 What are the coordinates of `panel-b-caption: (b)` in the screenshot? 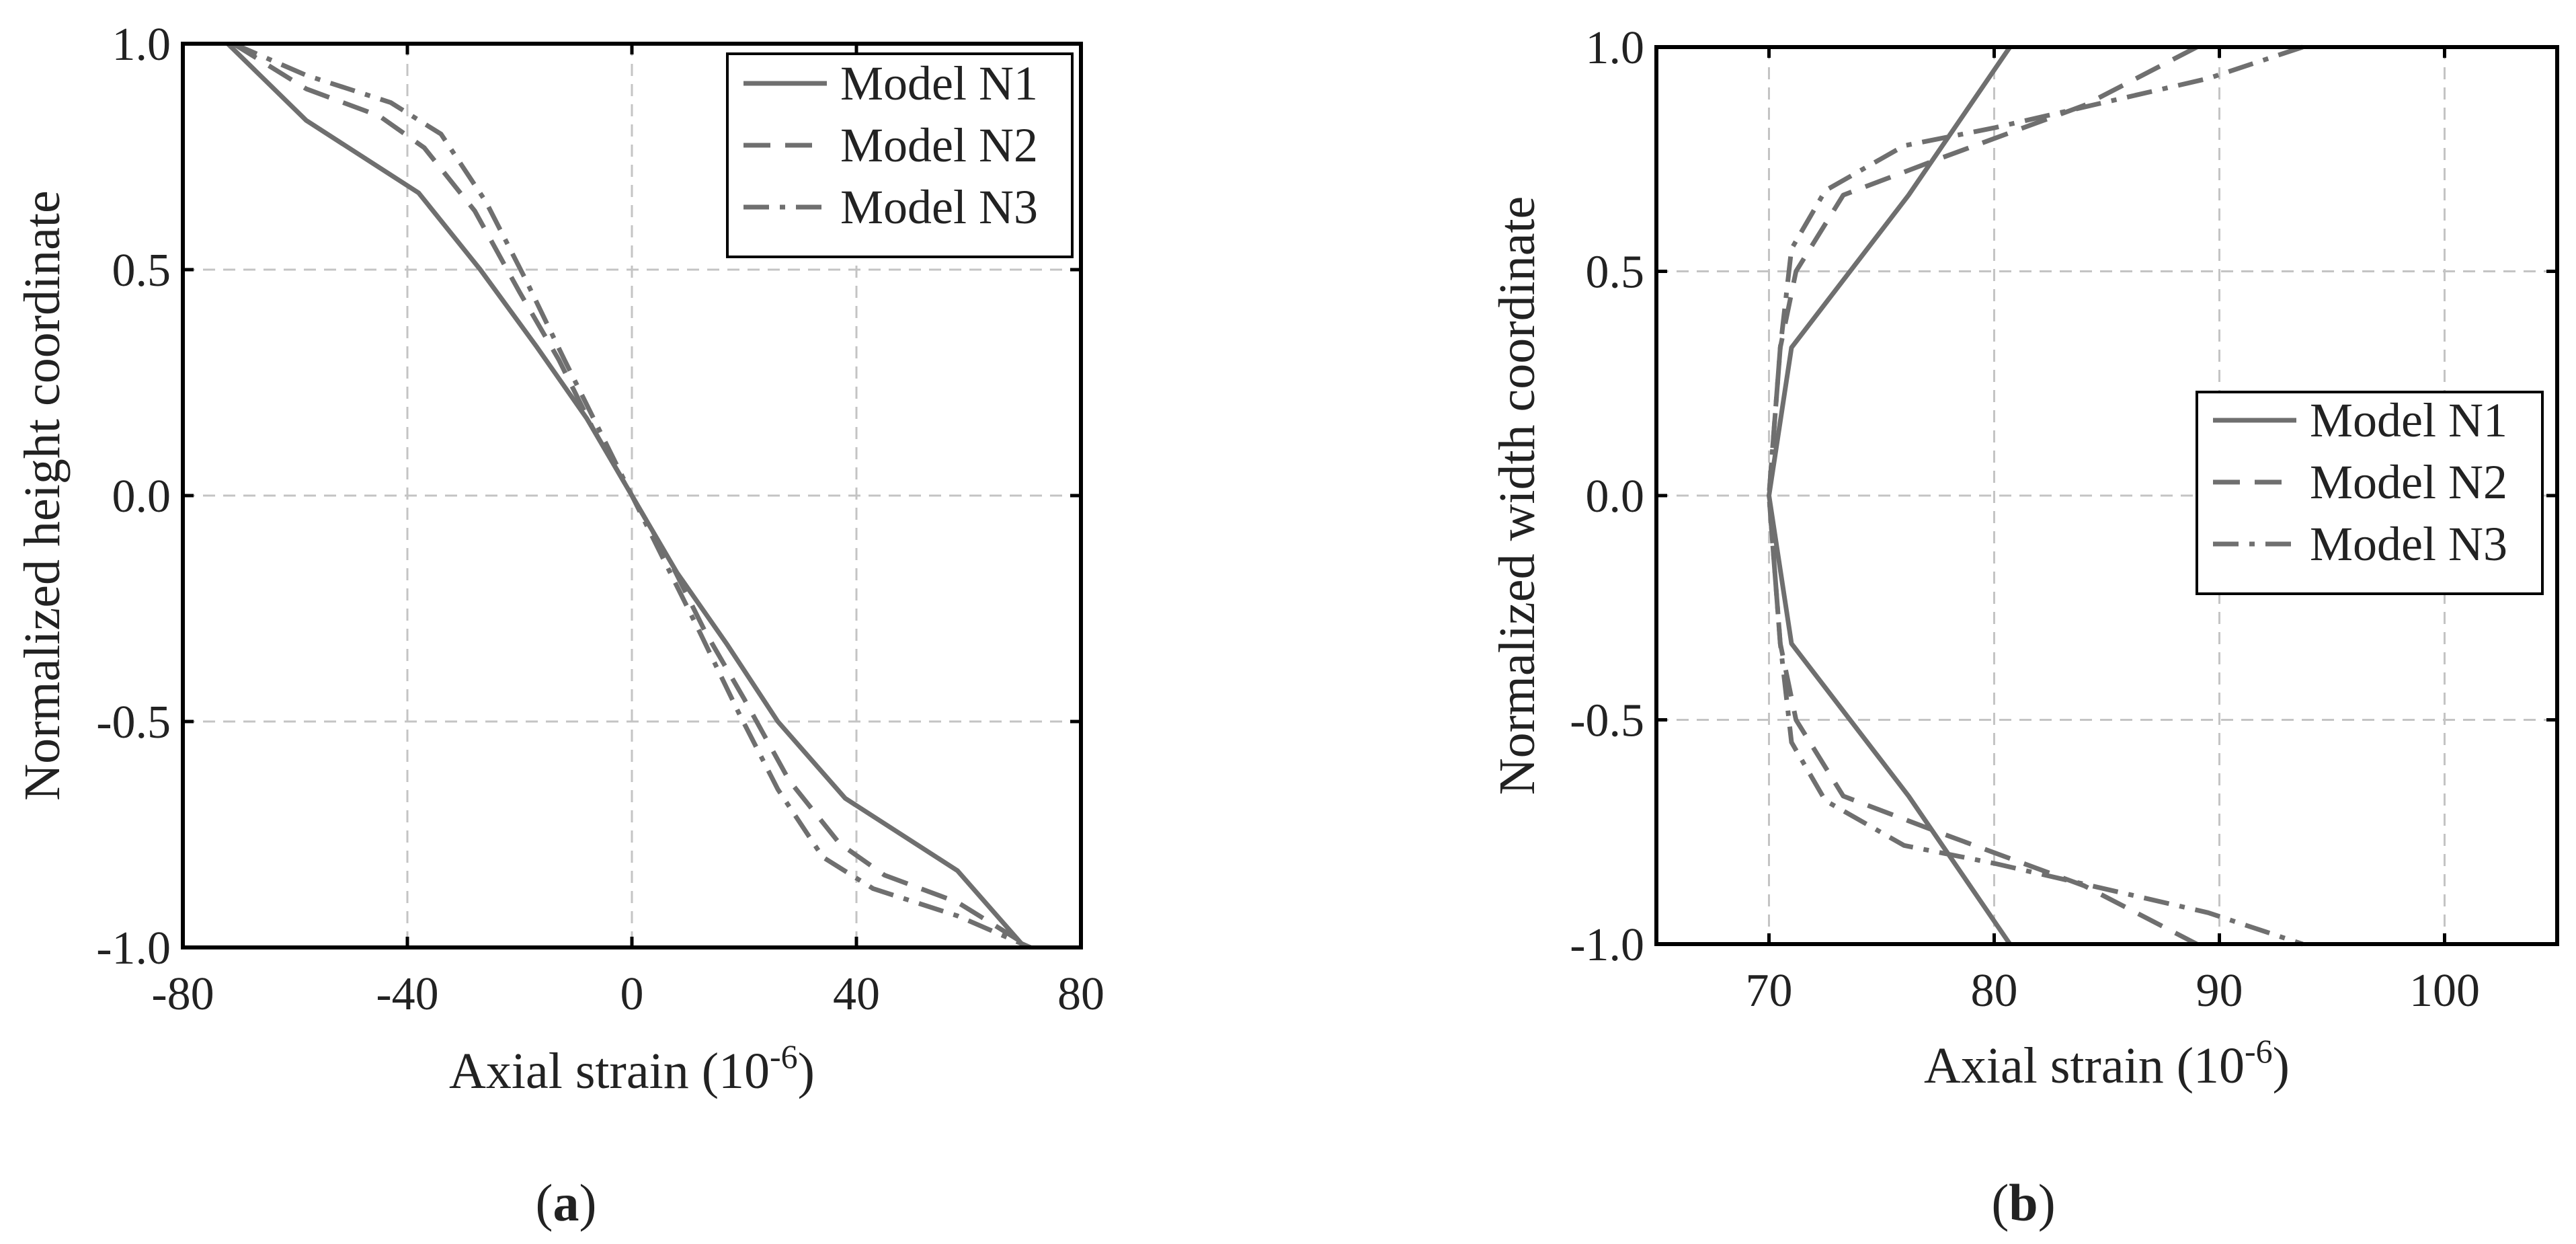 It's located at (2023, 1202).